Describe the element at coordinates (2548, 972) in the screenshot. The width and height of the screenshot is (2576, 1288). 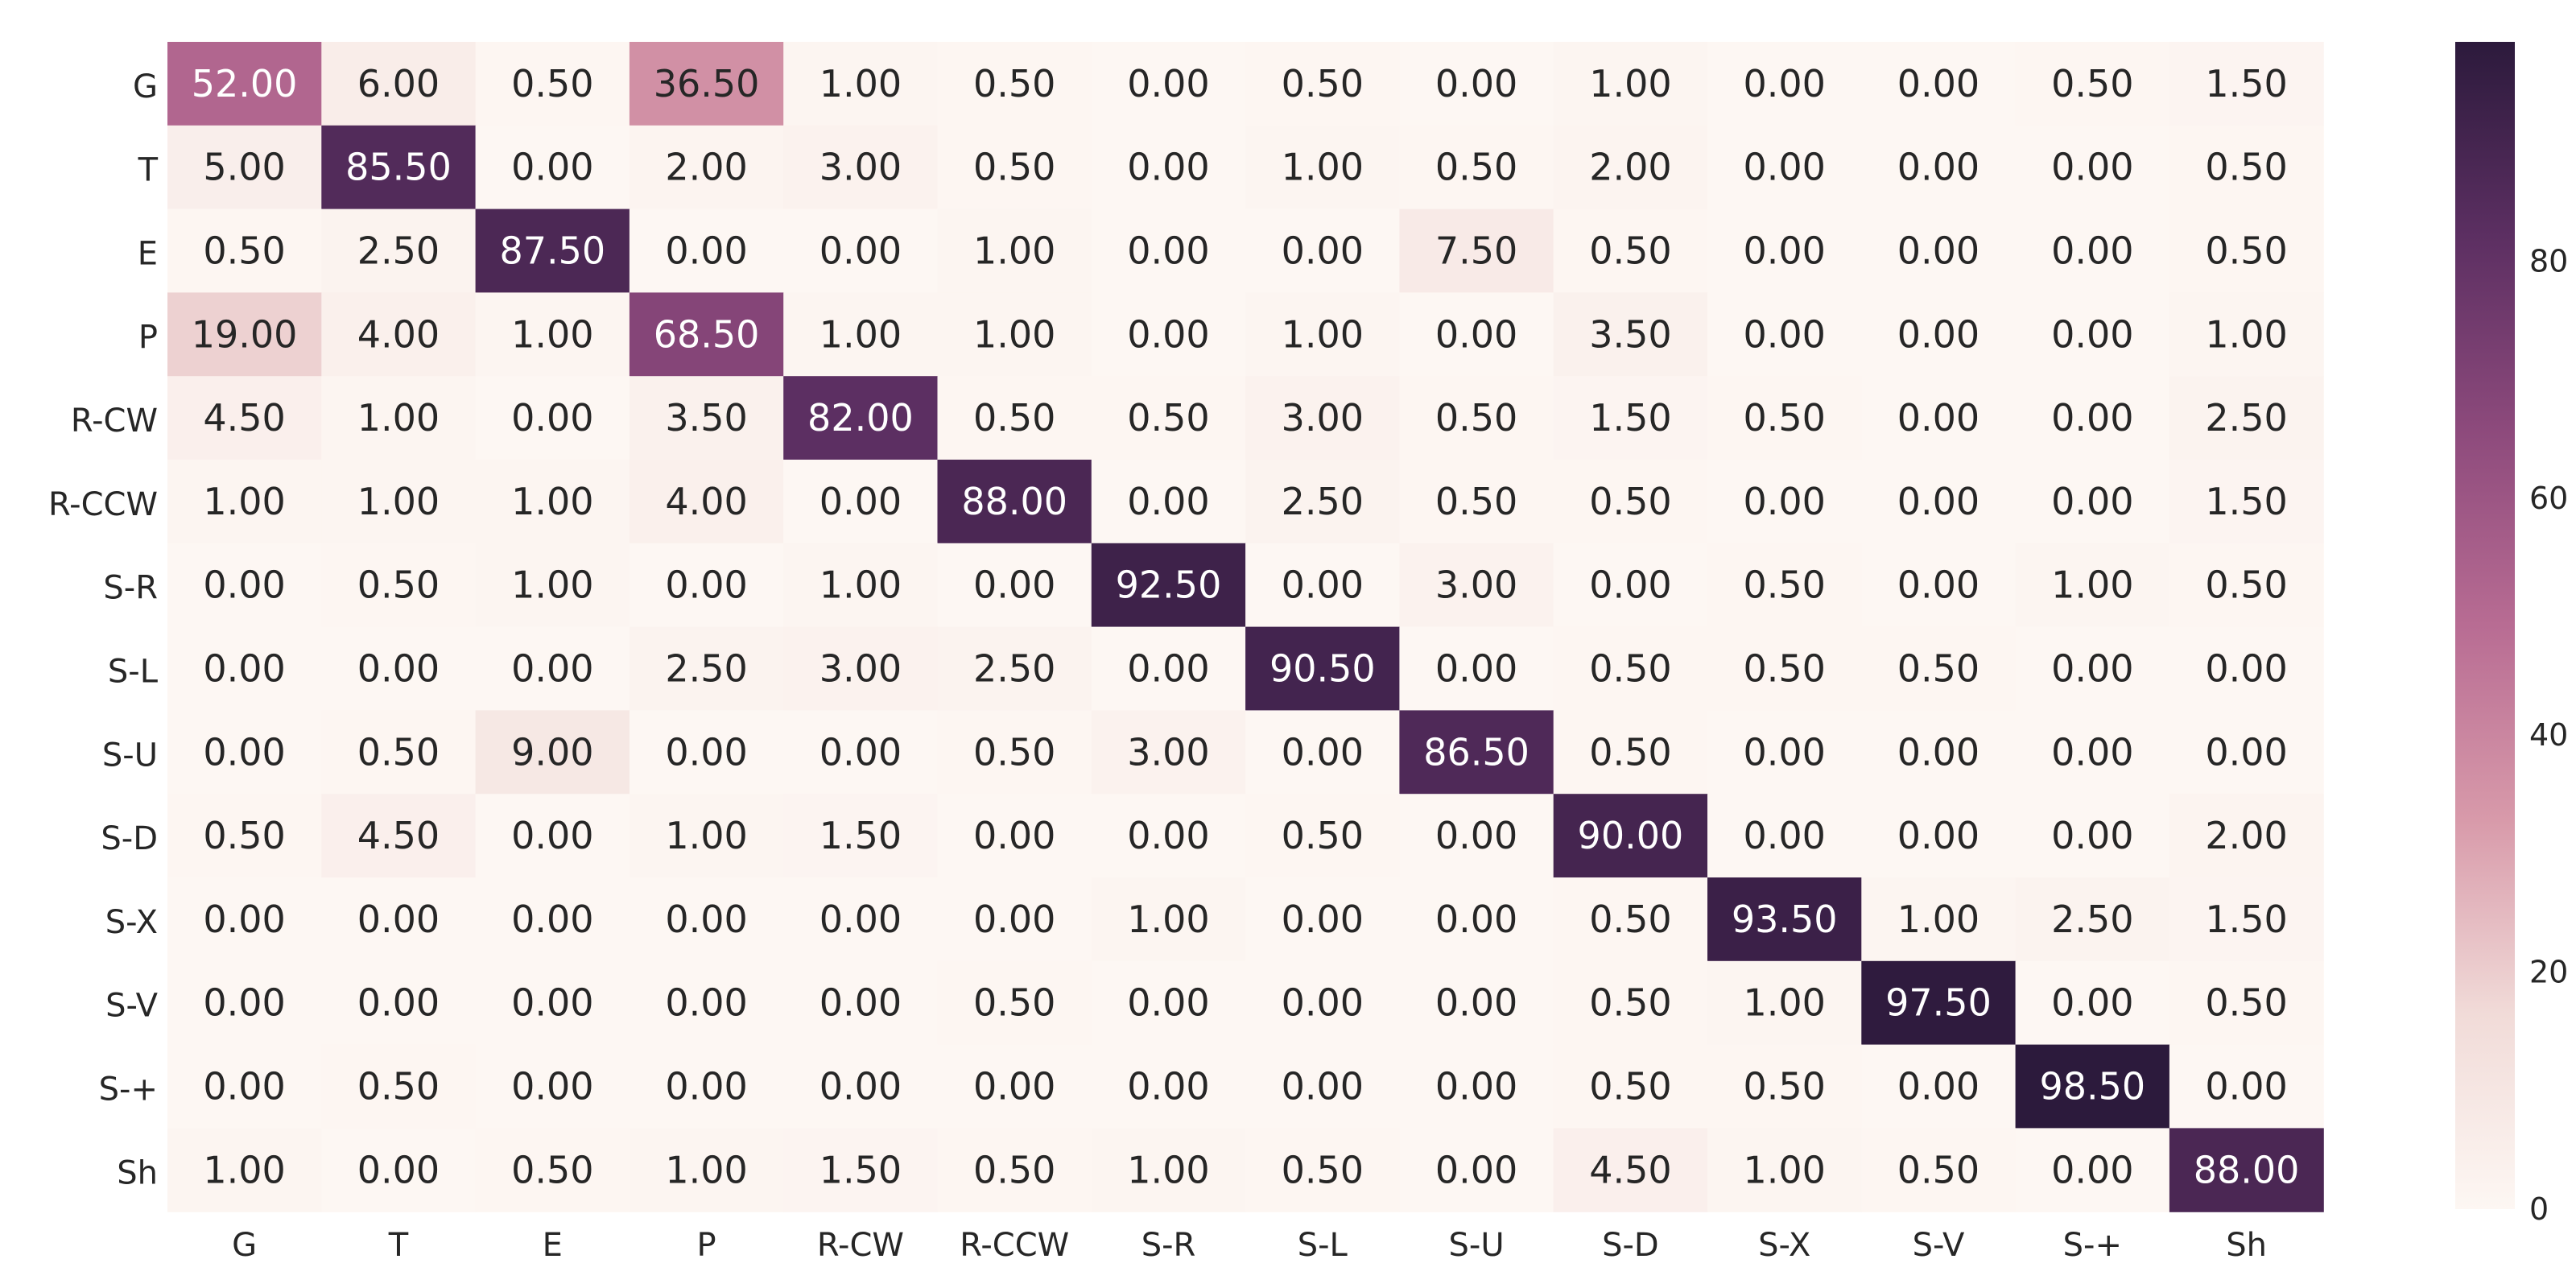
I see `colorbar-tick-label: 20` at that location.